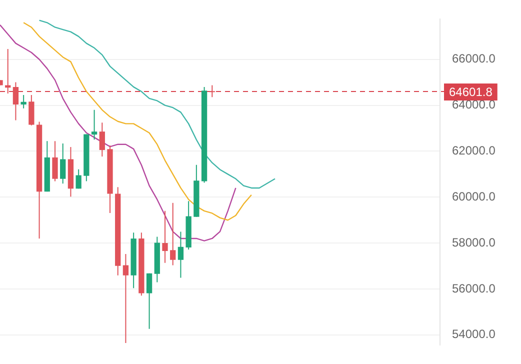 The image size is (521, 364). What do you see at coordinates (474, 242) in the screenshot?
I see `y-tick-label: 58000.0` at bounding box center [474, 242].